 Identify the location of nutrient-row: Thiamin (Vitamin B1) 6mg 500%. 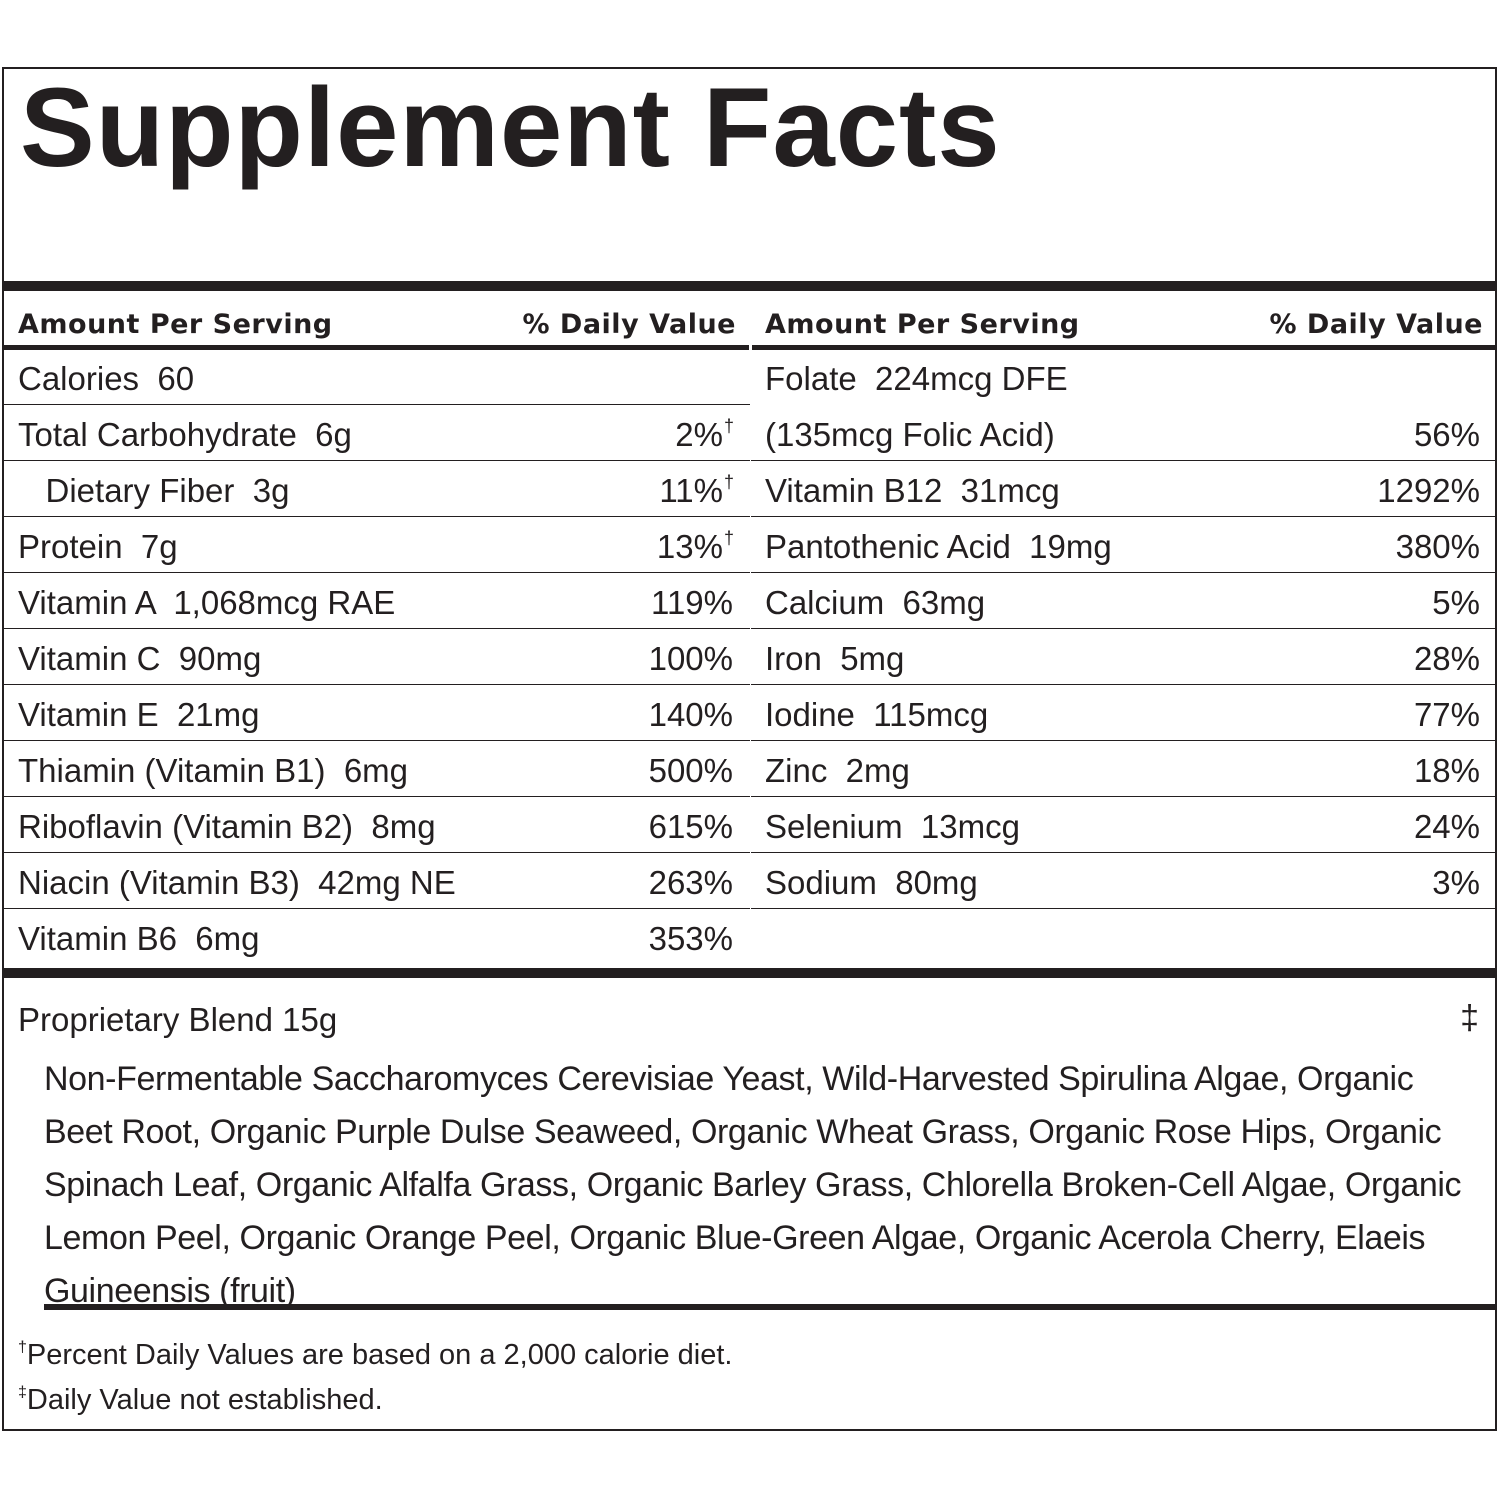
(377, 768).